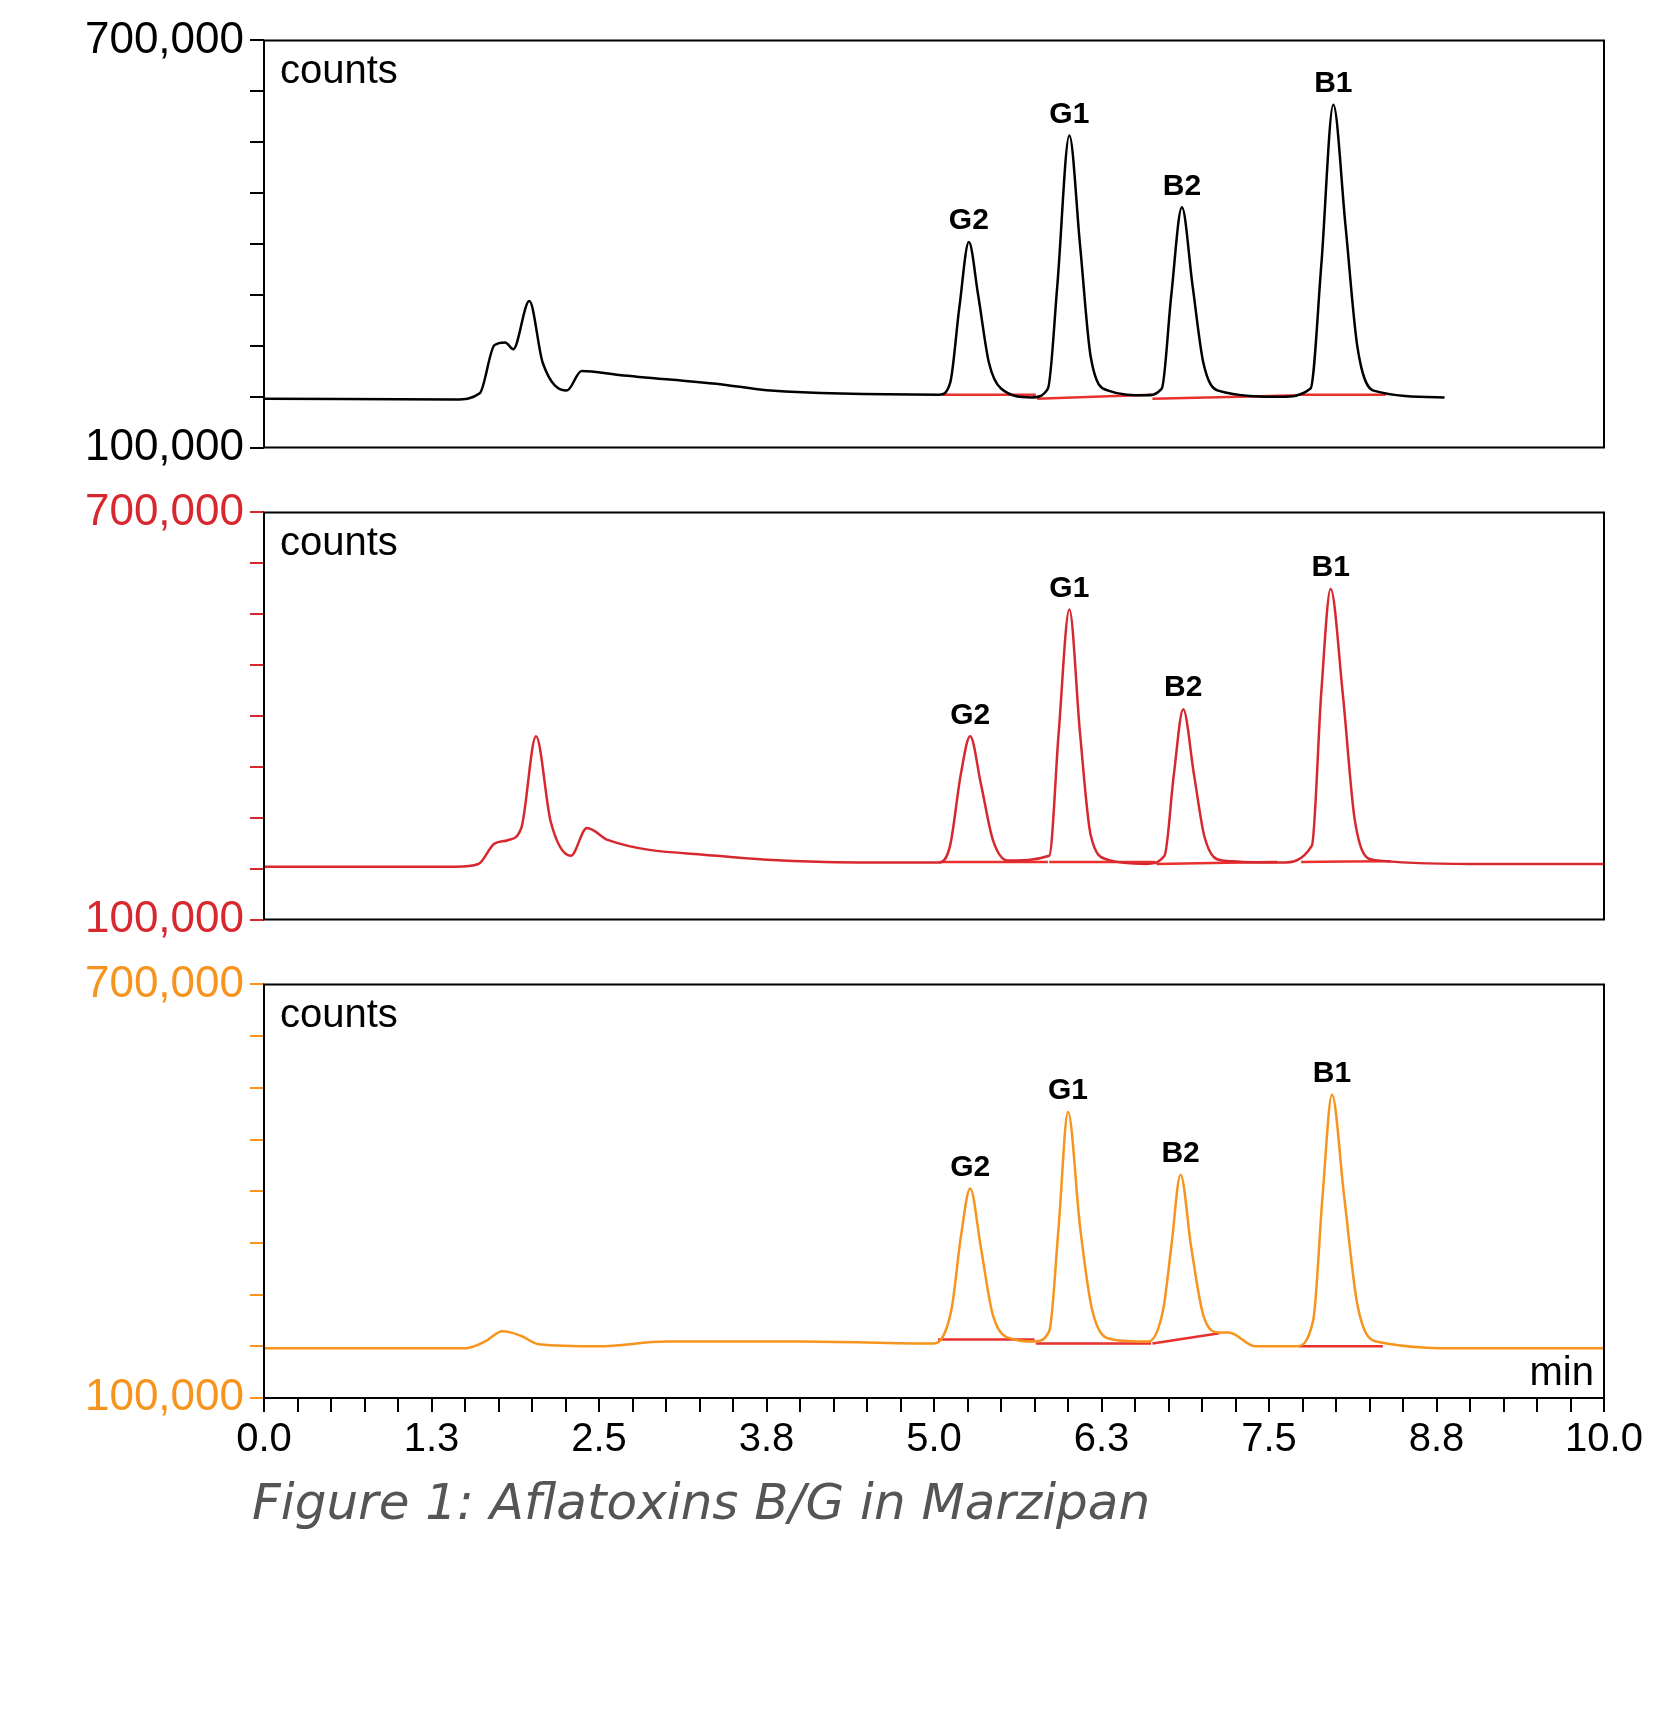 The height and width of the screenshot is (1736, 1672). Describe the element at coordinates (1269, 1437) in the screenshot. I see `x-tick-label: 7.5` at that location.